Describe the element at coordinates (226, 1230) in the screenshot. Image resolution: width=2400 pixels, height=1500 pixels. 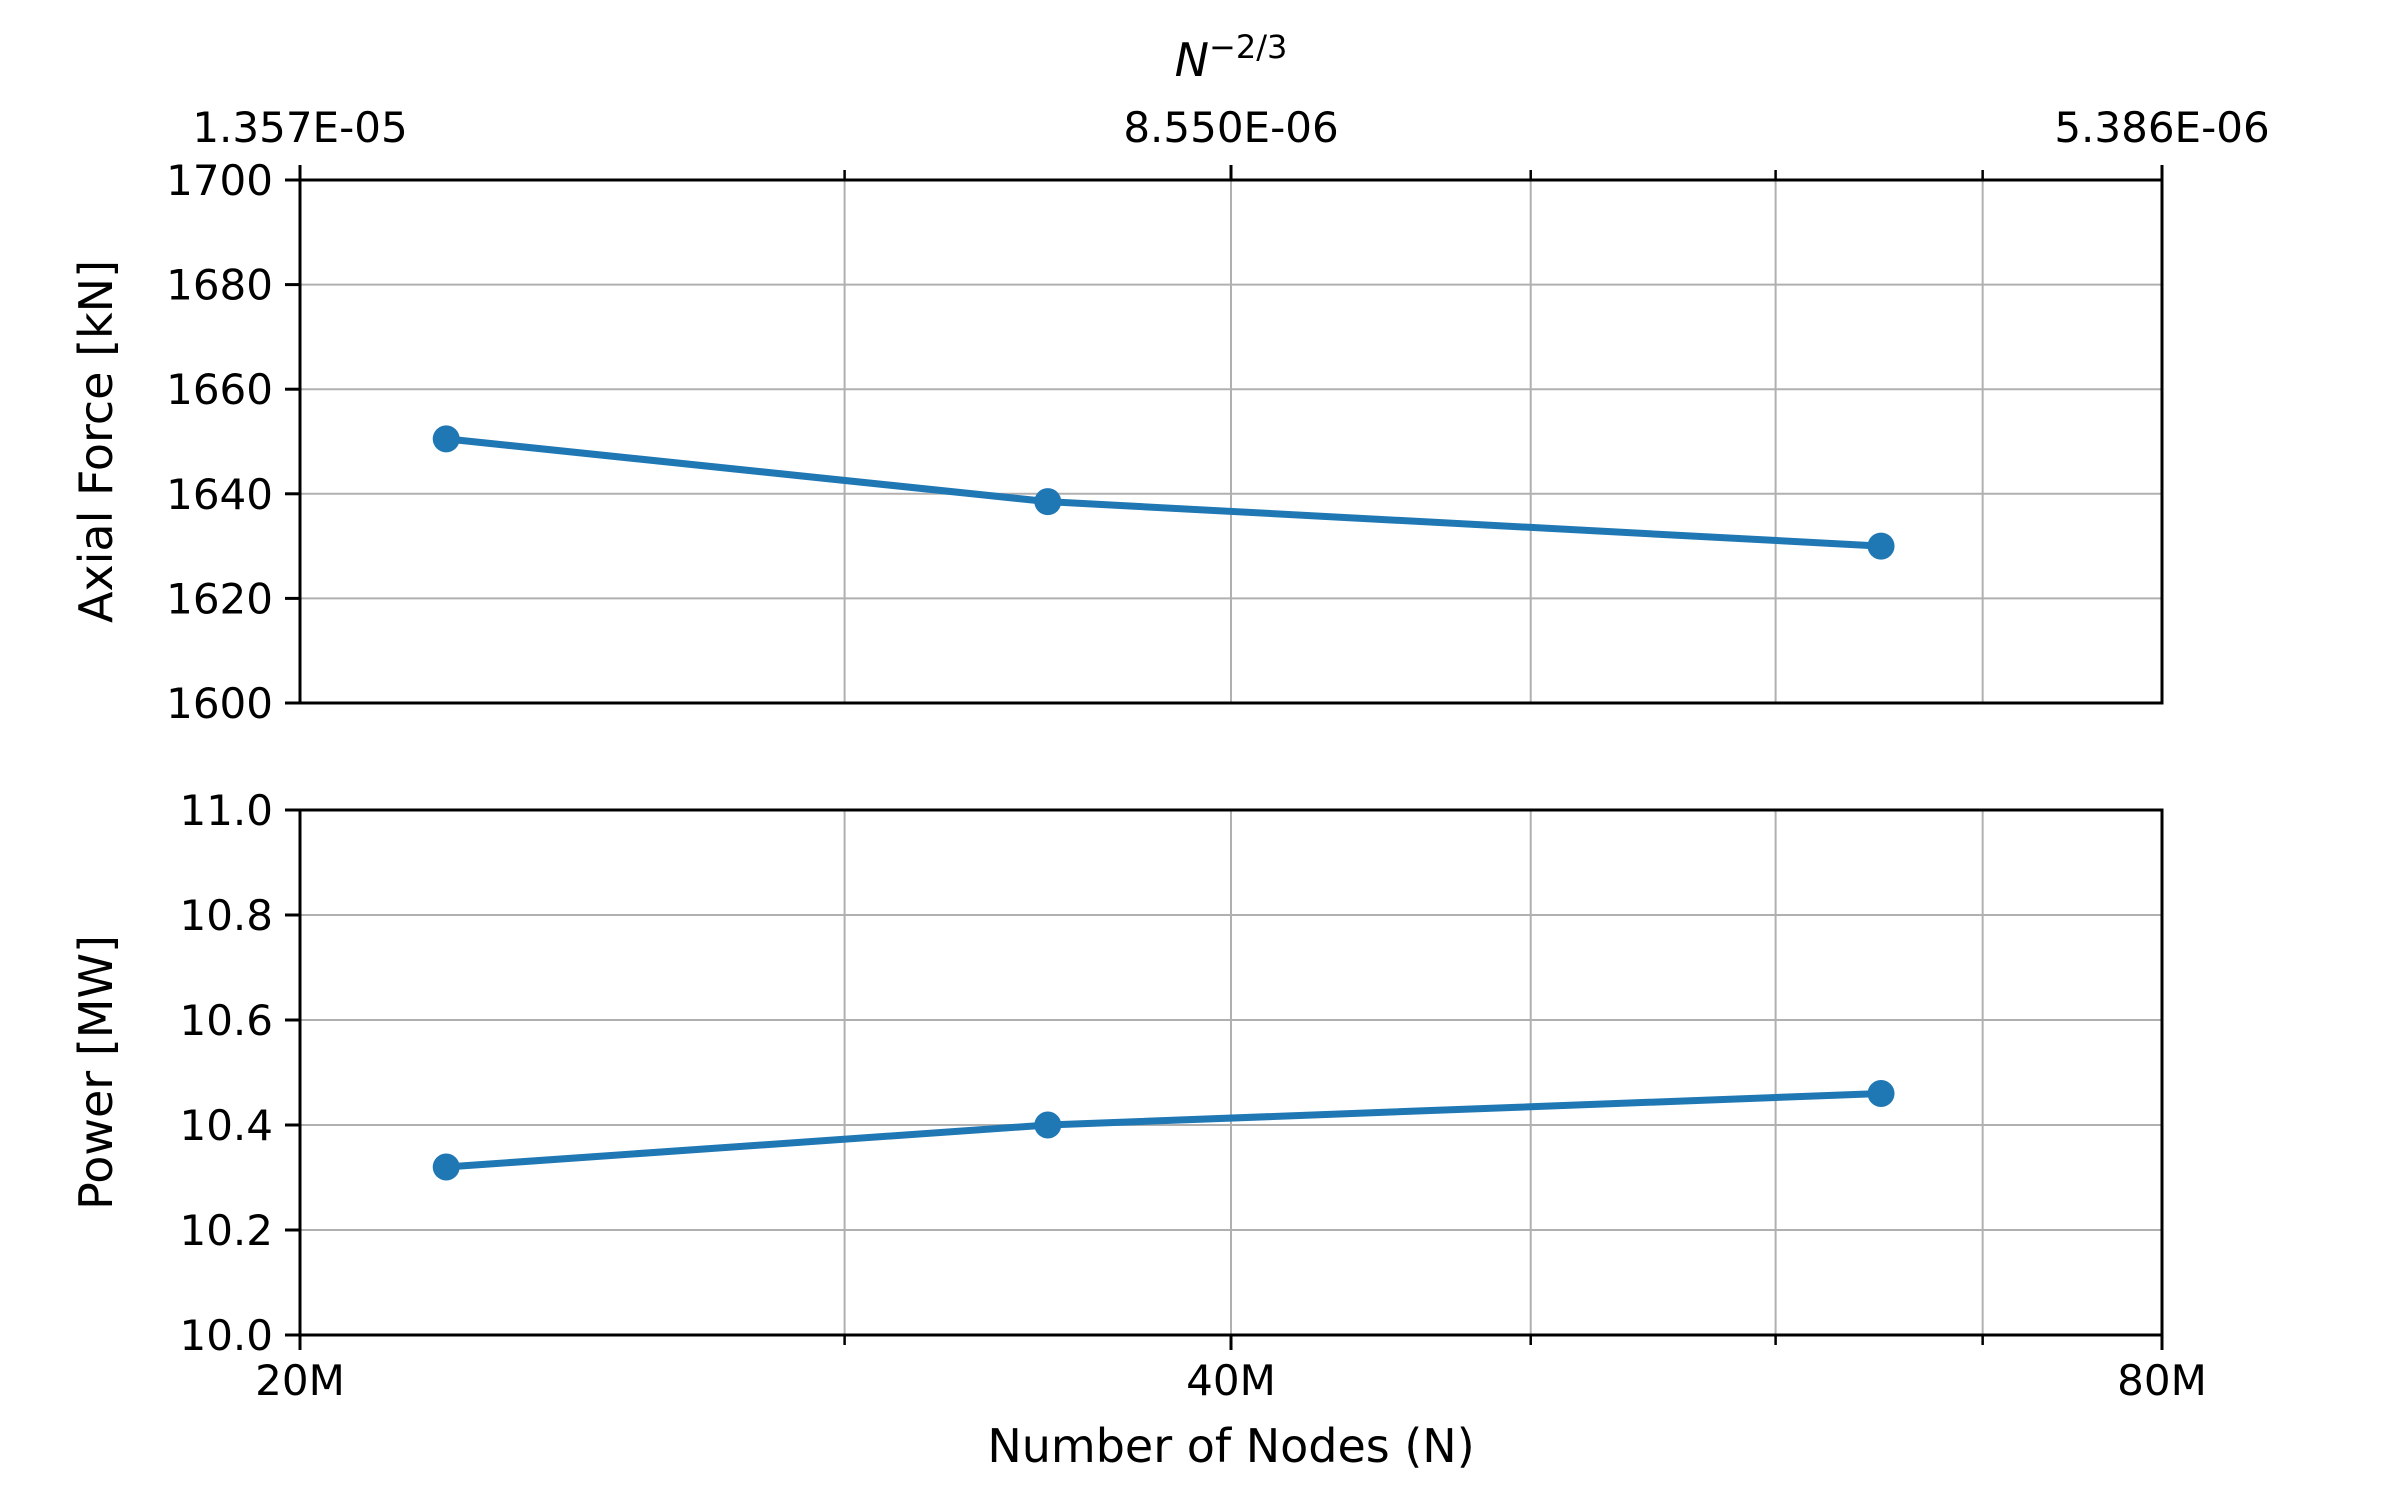
I see `y-tick-label: 10.2` at that location.